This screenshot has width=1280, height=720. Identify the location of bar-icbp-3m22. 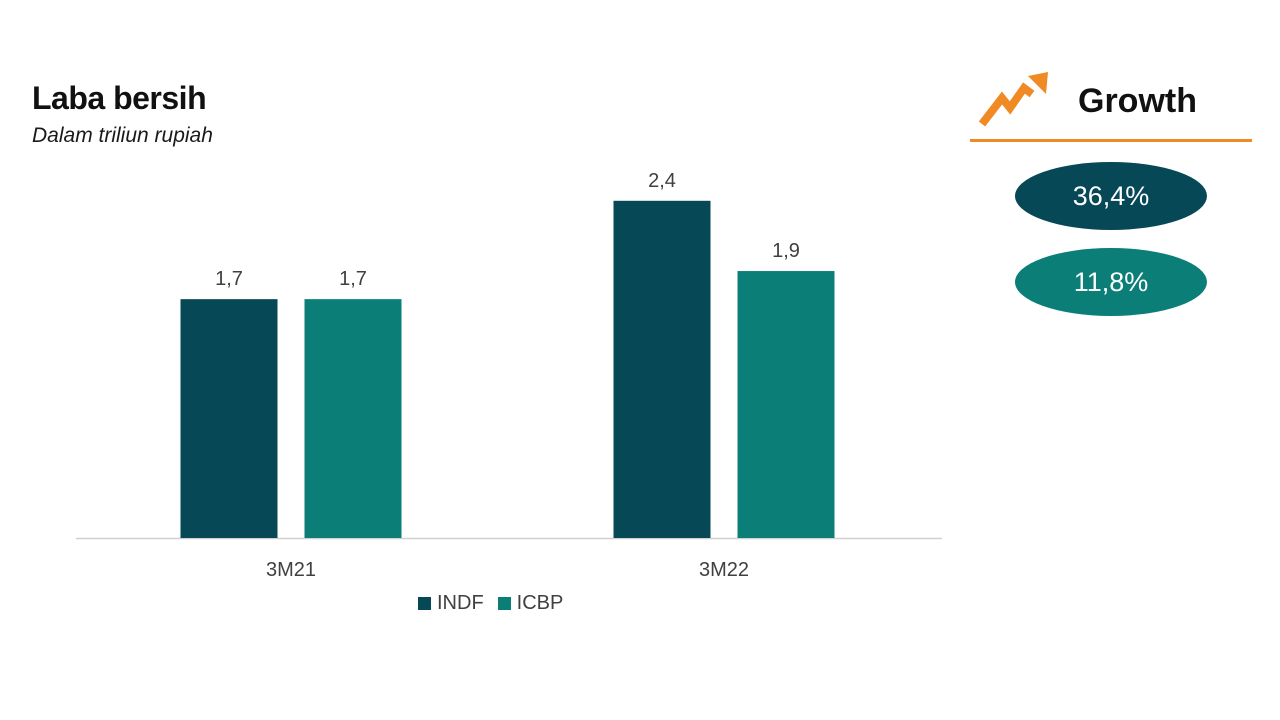
(786, 404).